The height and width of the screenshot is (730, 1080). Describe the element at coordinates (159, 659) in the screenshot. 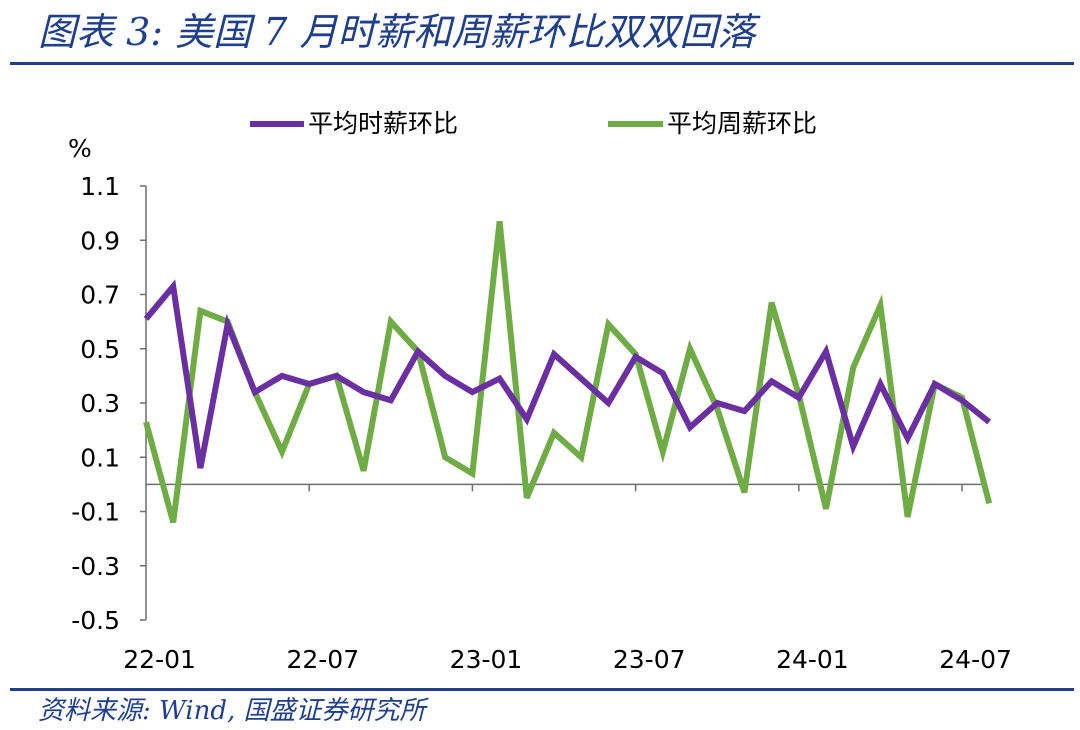

I see `x-tick-label: 22-01` at that location.